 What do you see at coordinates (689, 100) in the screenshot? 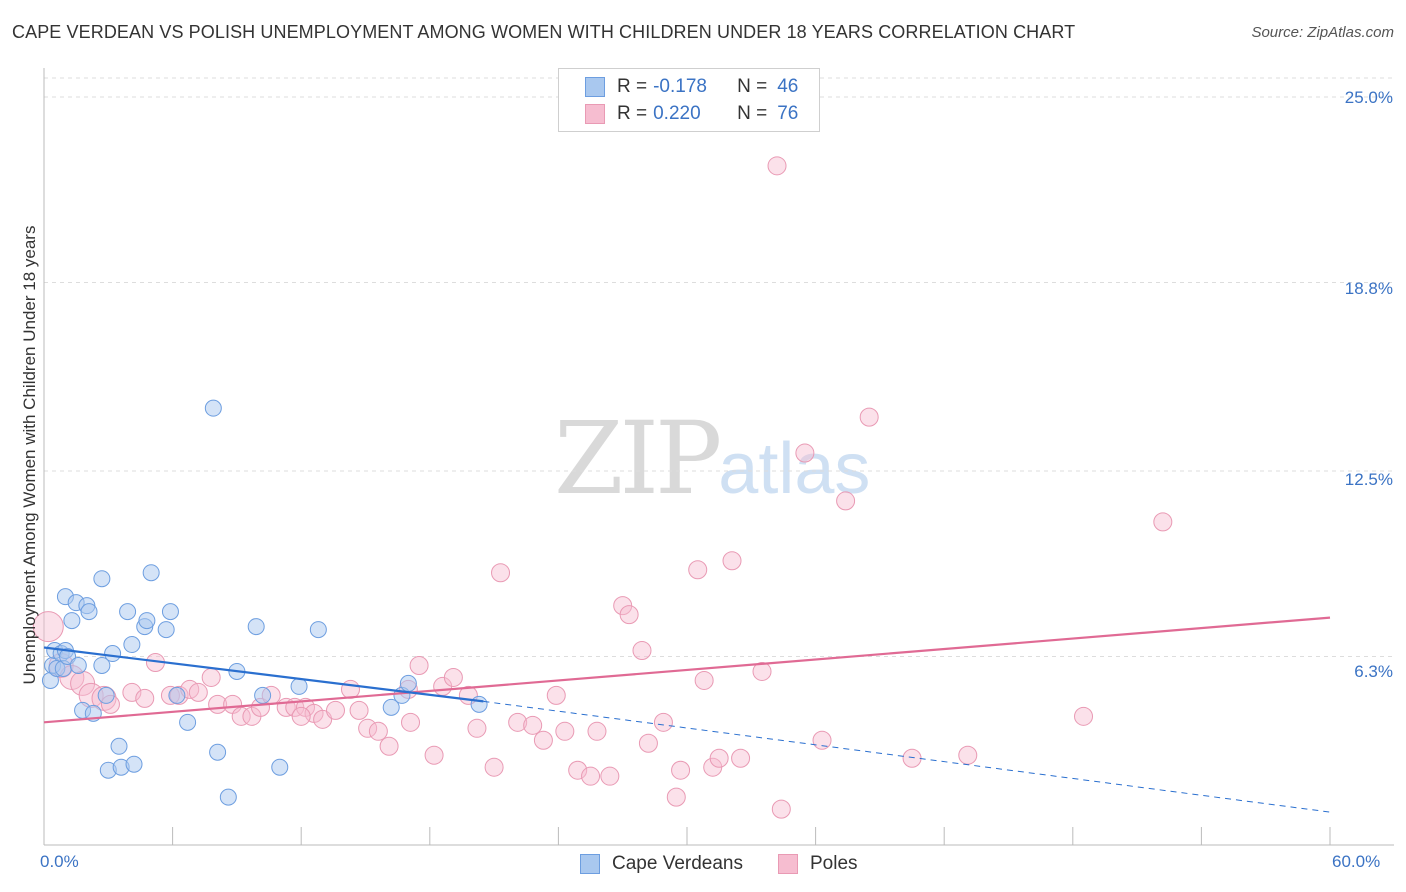
I see `stats-legend: R = -0.178 N = 46 R = 0.220 N = 76` at bounding box center [689, 100].